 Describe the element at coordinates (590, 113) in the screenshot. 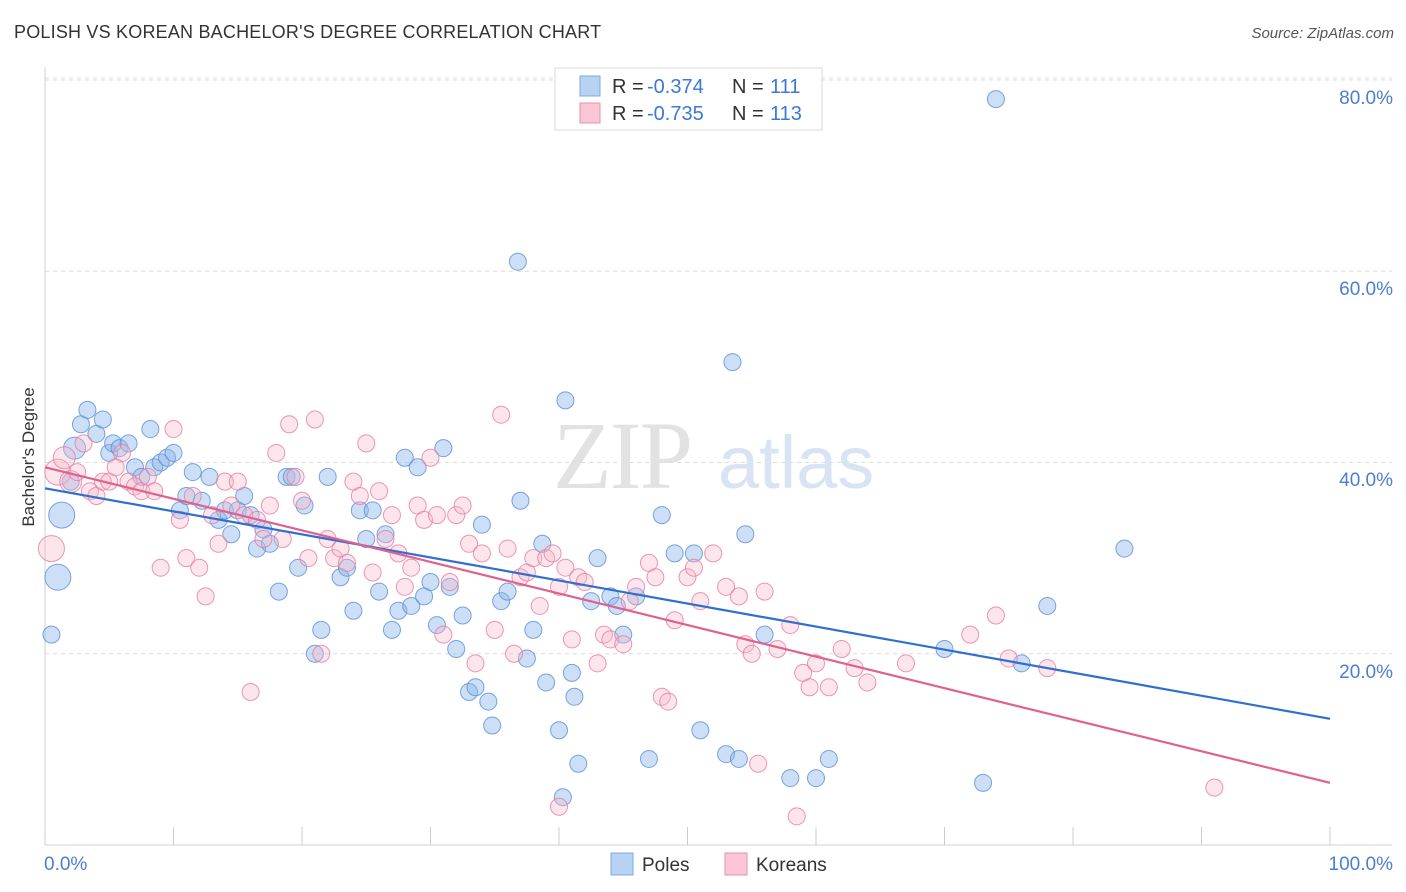

I see `legend-swatch-koreans` at that location.